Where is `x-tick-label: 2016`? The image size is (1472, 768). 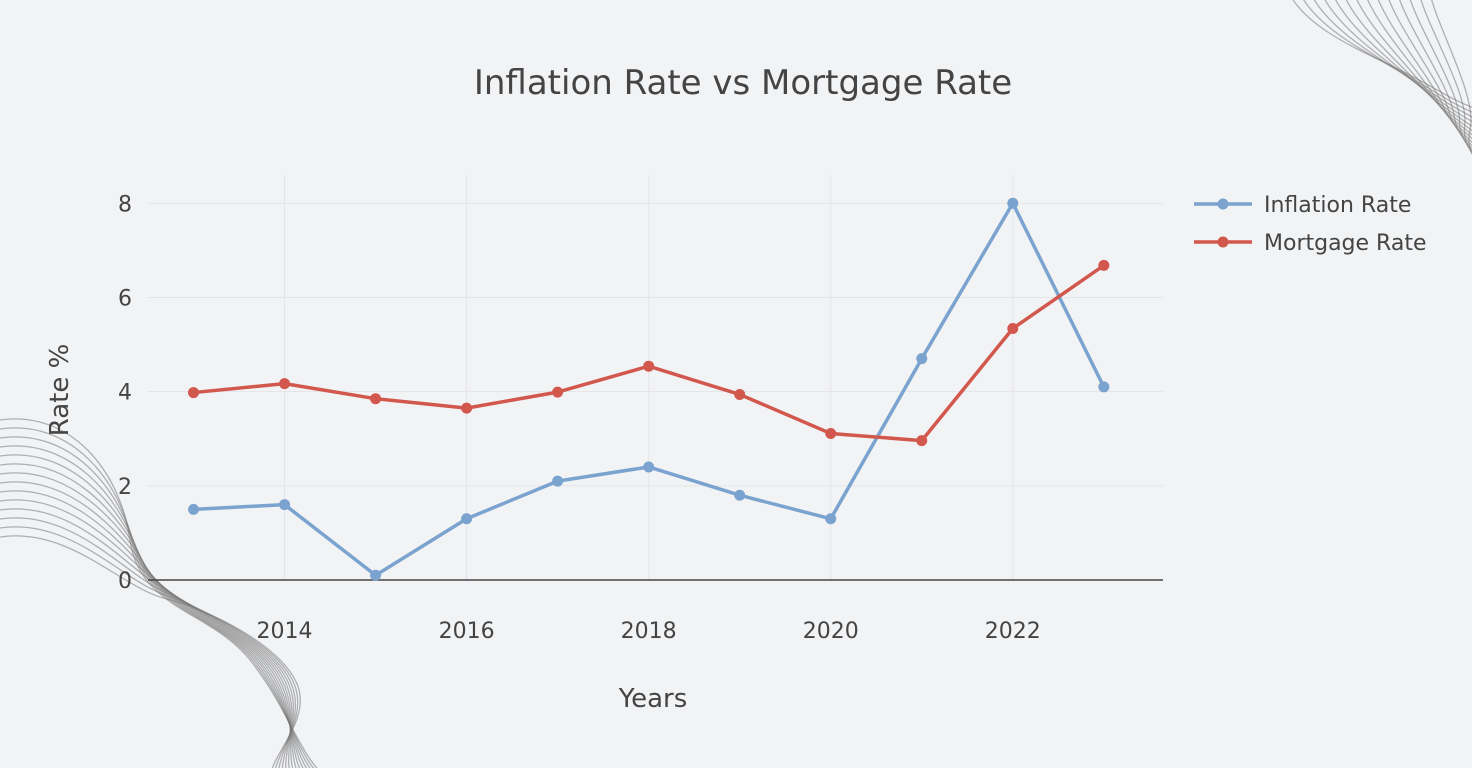
x-tick-label: 2016 is located at coordinates (467, 631).